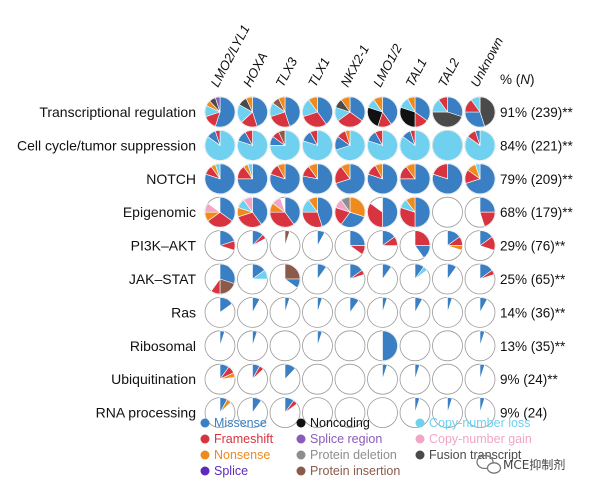 The width and height of the screenshot is (600, 491). What do you see at coordinates (533, 346) in the screenshot?
I see `percent-label-ribosomal: 13% (35)**` at bounding box center [533, 346].